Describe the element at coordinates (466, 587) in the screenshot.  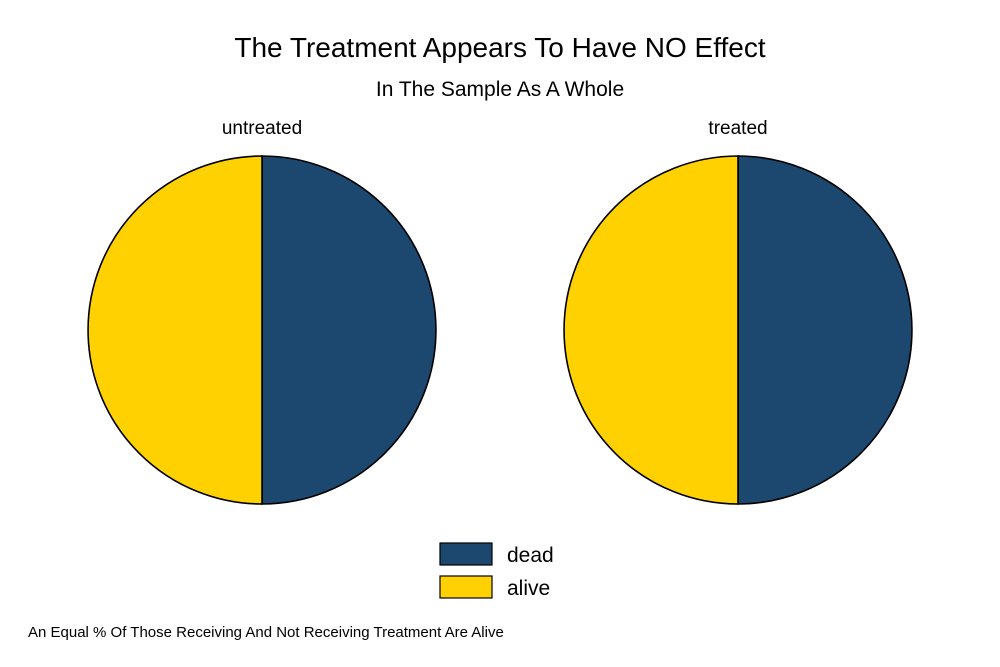
I see `legend-swatch-alive` at that location.